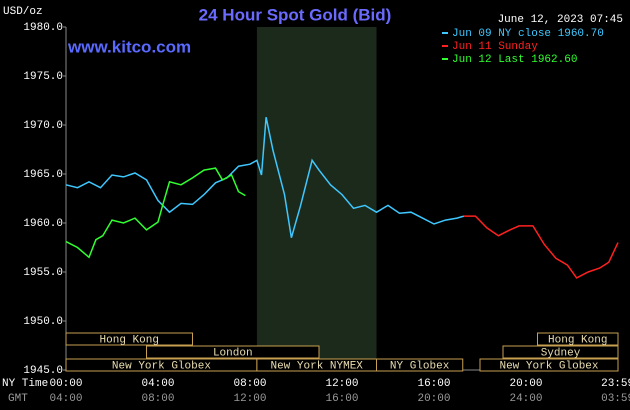 The height and width of the screenshot is (410, 630). Describe the element at coordinates (65, 399) in the screenshot. I see `x2-tick-label: 04:00` at that location.